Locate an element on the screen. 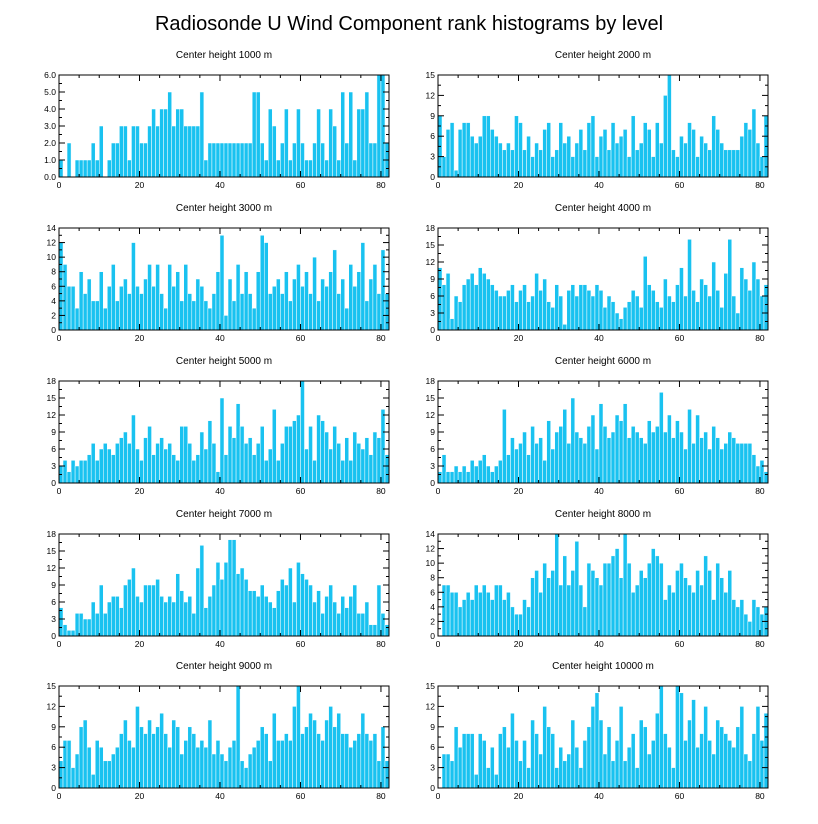  x-tick-label: 80 is located at coordinates (381, 796).